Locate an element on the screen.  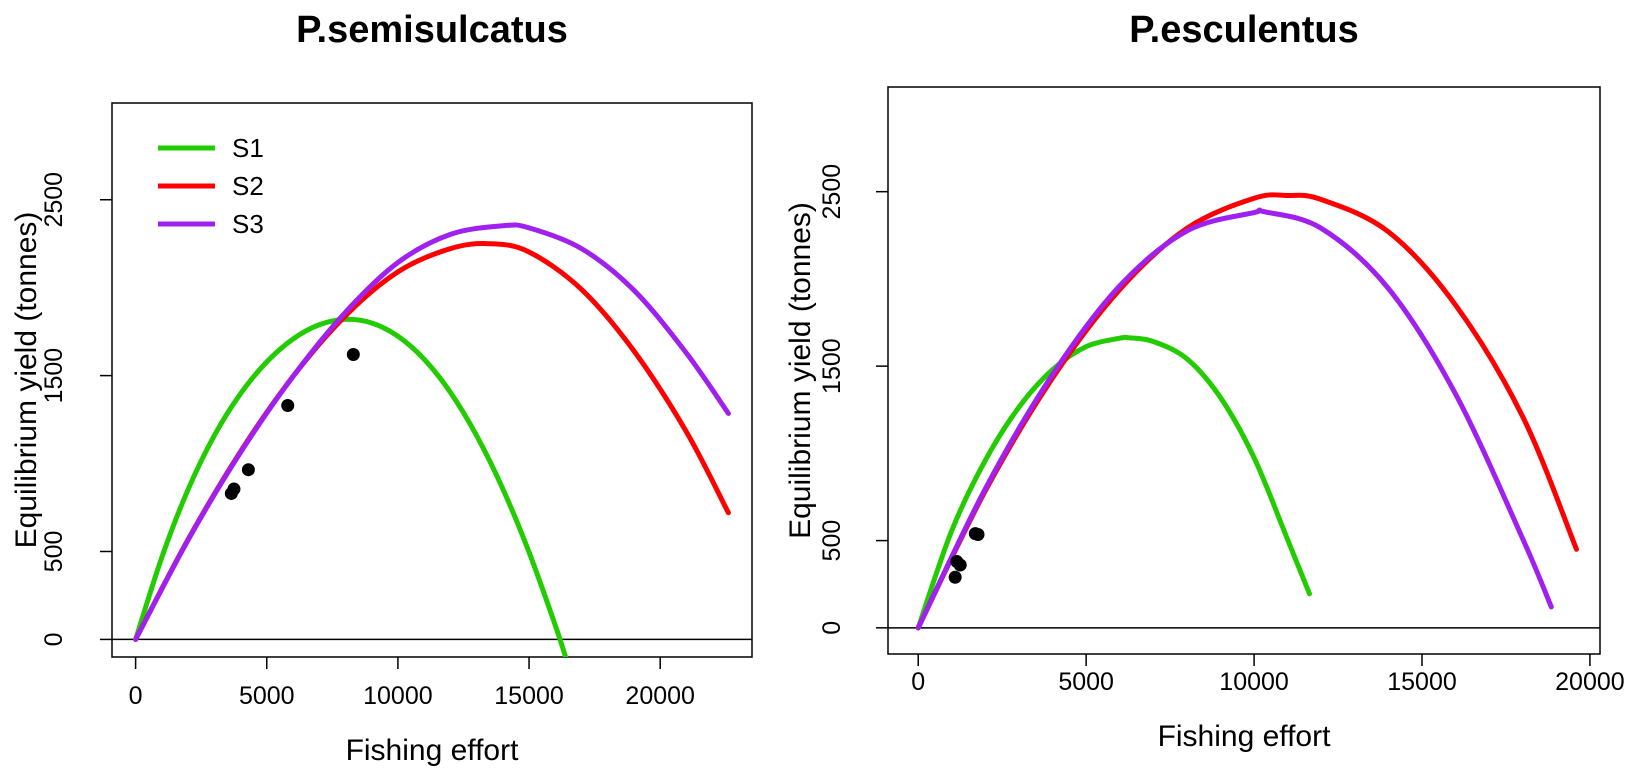
legend-label: S1 is located at coordinates (248, 148).